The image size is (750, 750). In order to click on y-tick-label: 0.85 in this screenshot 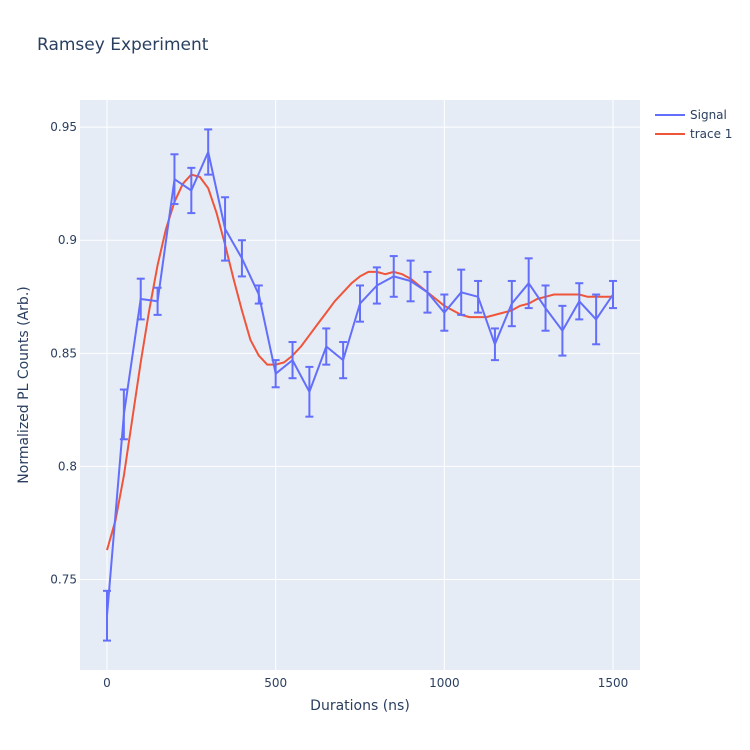, I will do `click(63, 353)`.